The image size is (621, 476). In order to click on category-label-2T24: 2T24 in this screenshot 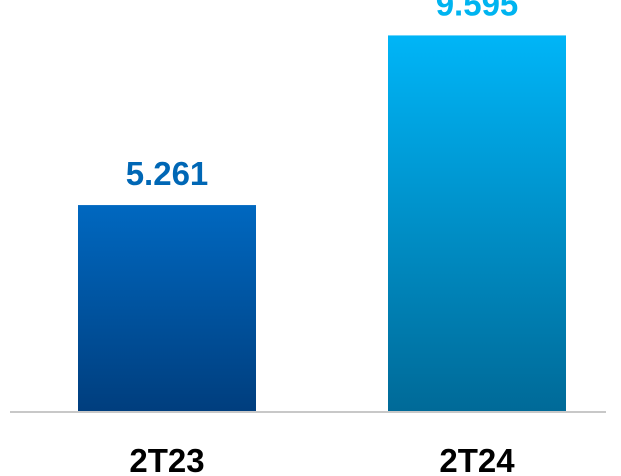, I will do `click(477, 459)`.